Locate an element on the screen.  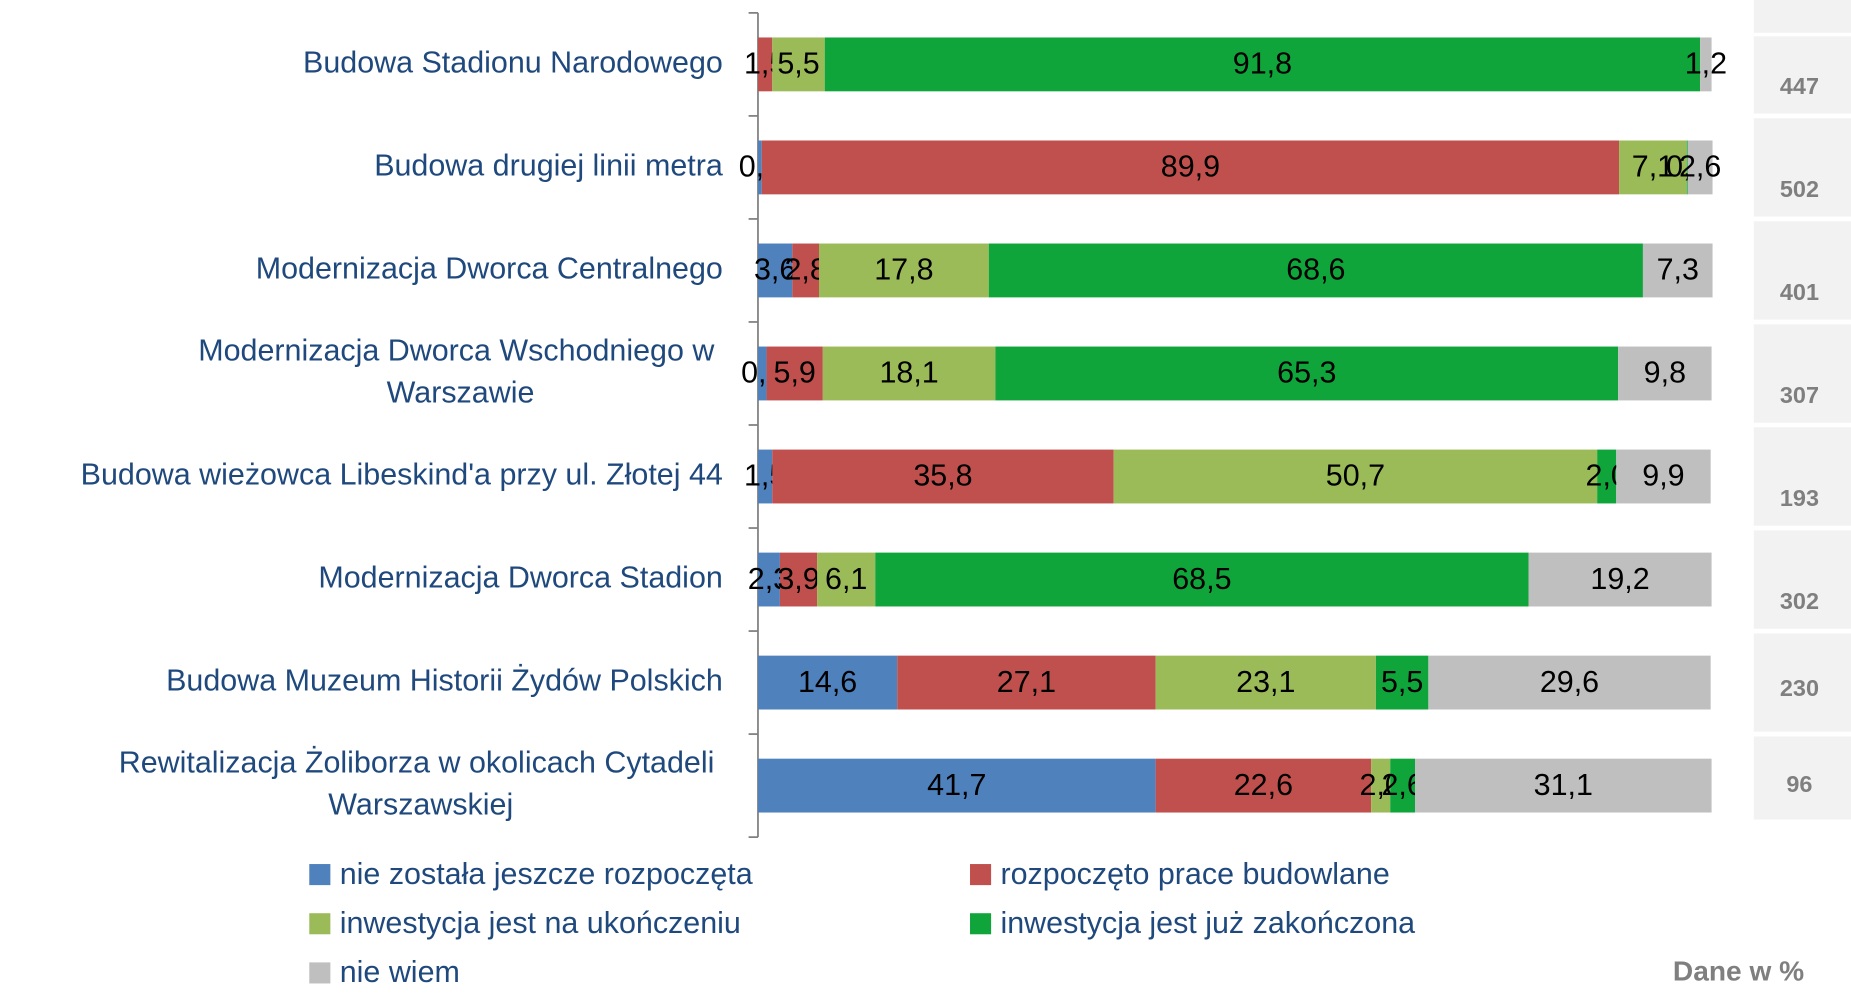
category-label: Modernizacja Dworca Stadion is located at coordinates (520, 578).